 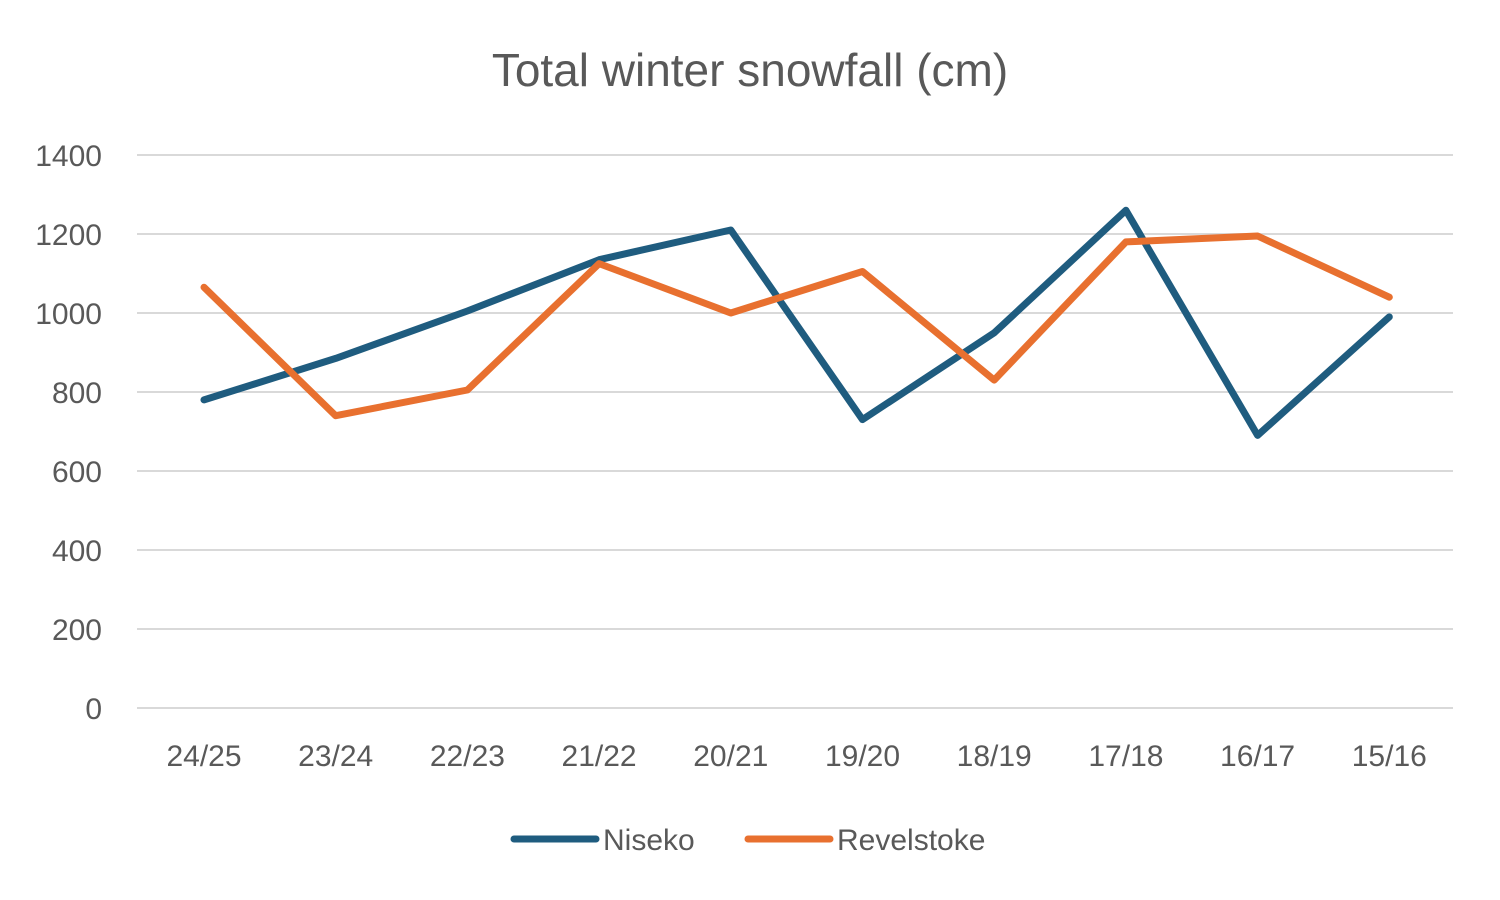 I want to click on y-tick-label: 1000, so click(x=68, y=314).